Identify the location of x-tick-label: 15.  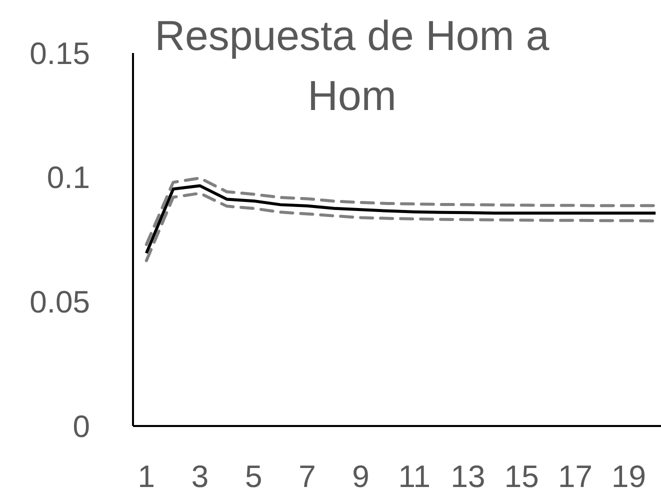
(521, 476).